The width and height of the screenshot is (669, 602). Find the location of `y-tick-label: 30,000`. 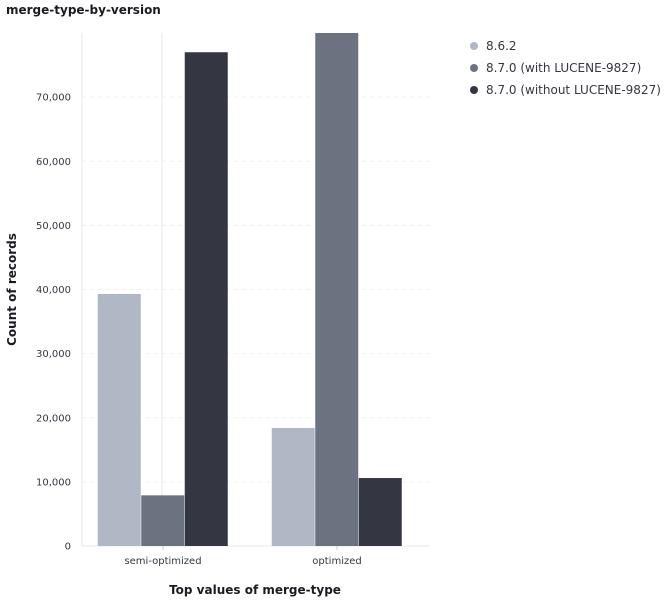

y-tick-label: 30,000 is located at coordinates (53, 354).